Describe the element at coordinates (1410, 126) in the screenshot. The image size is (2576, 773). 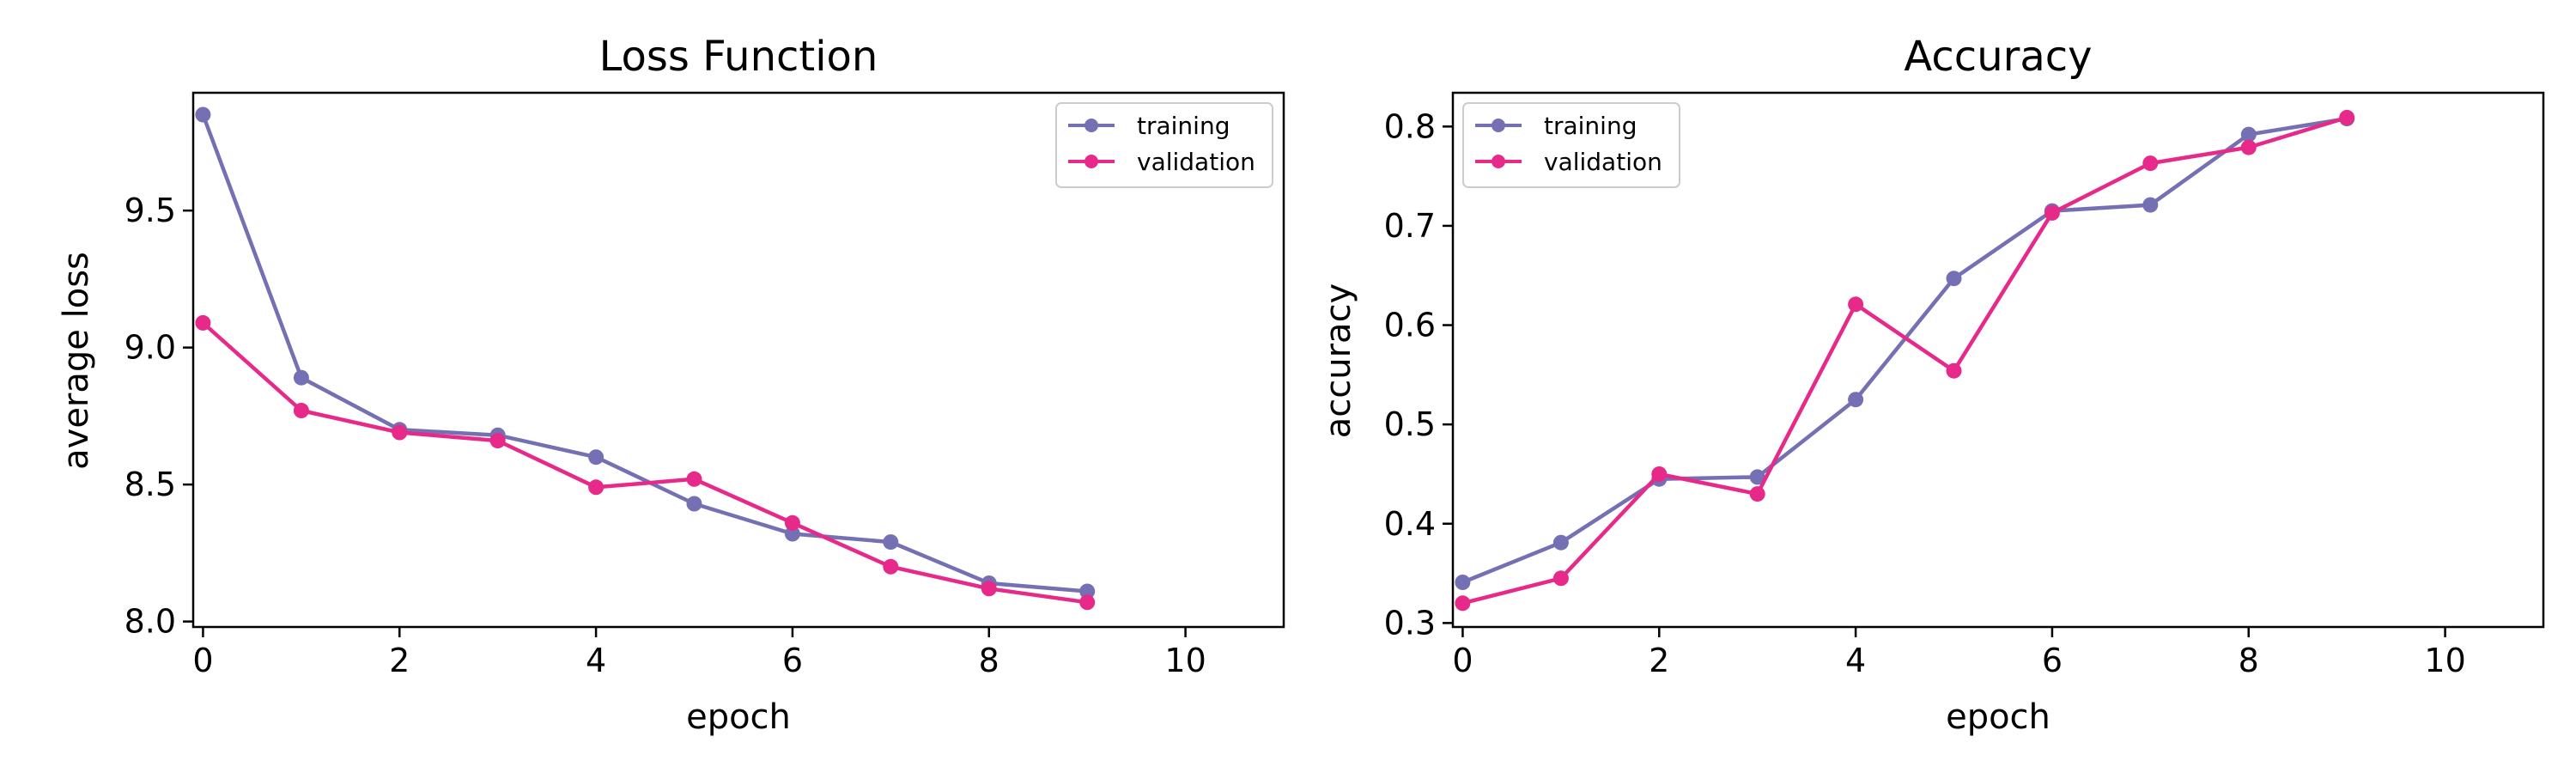
I see `y-tick-label: 0.8` at that location.